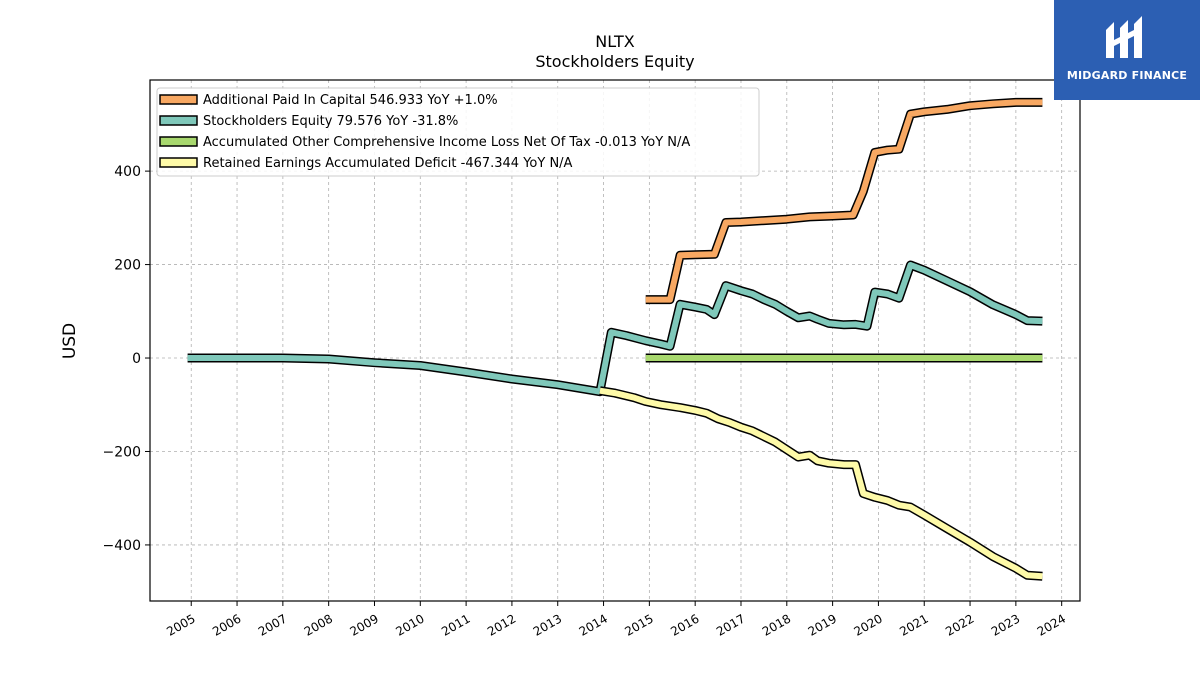  Describe the element at coordinates (364, 624) in the screenshot. I see `x-tick-label: 2009` at that location.